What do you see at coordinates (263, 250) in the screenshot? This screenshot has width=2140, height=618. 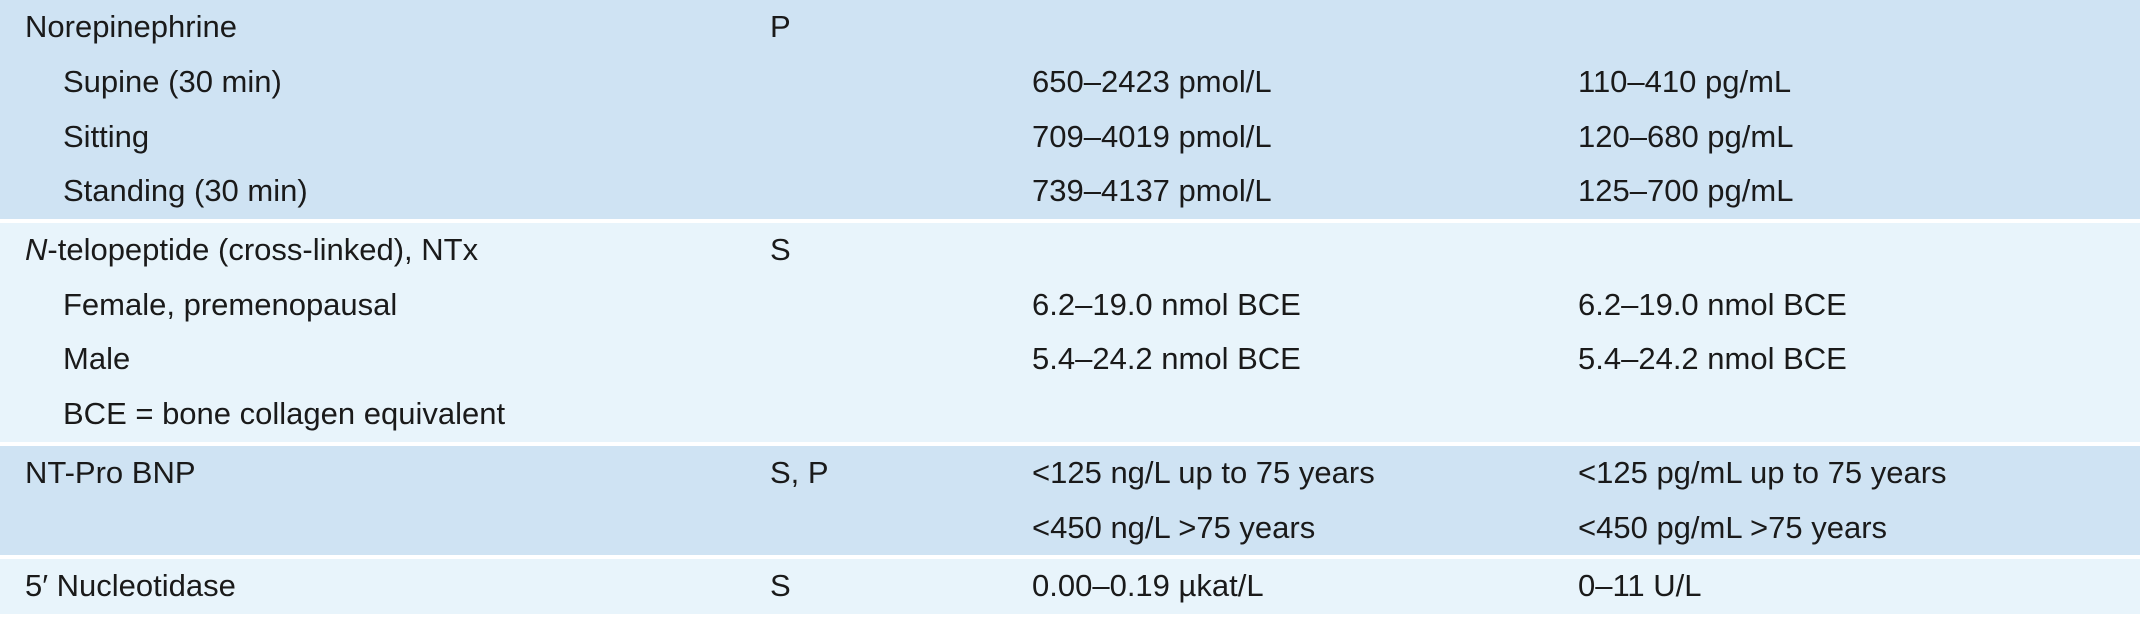 I see `test-name-text: -telopeptide (cross-linked), NTx` at bounding box center [263, 250].